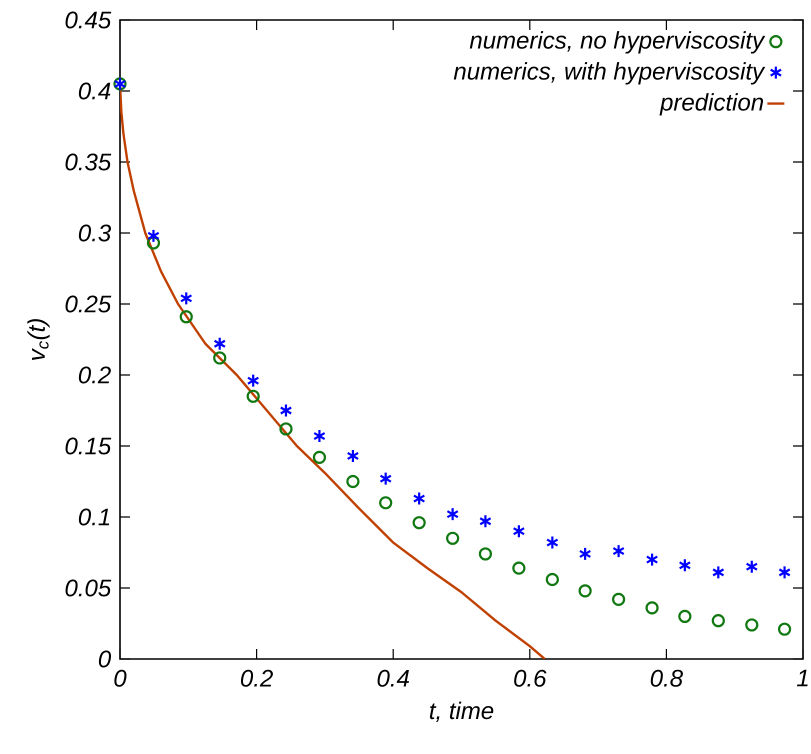 This screenshot has width=811, height=754. I want to click on legend-label: numerics, no hyperviscosity, so click(618, 42).